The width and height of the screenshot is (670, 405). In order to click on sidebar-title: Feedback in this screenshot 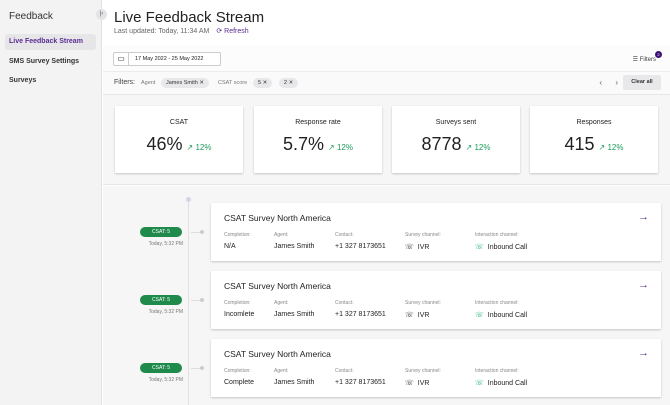, I will do `click(31, 16)`.